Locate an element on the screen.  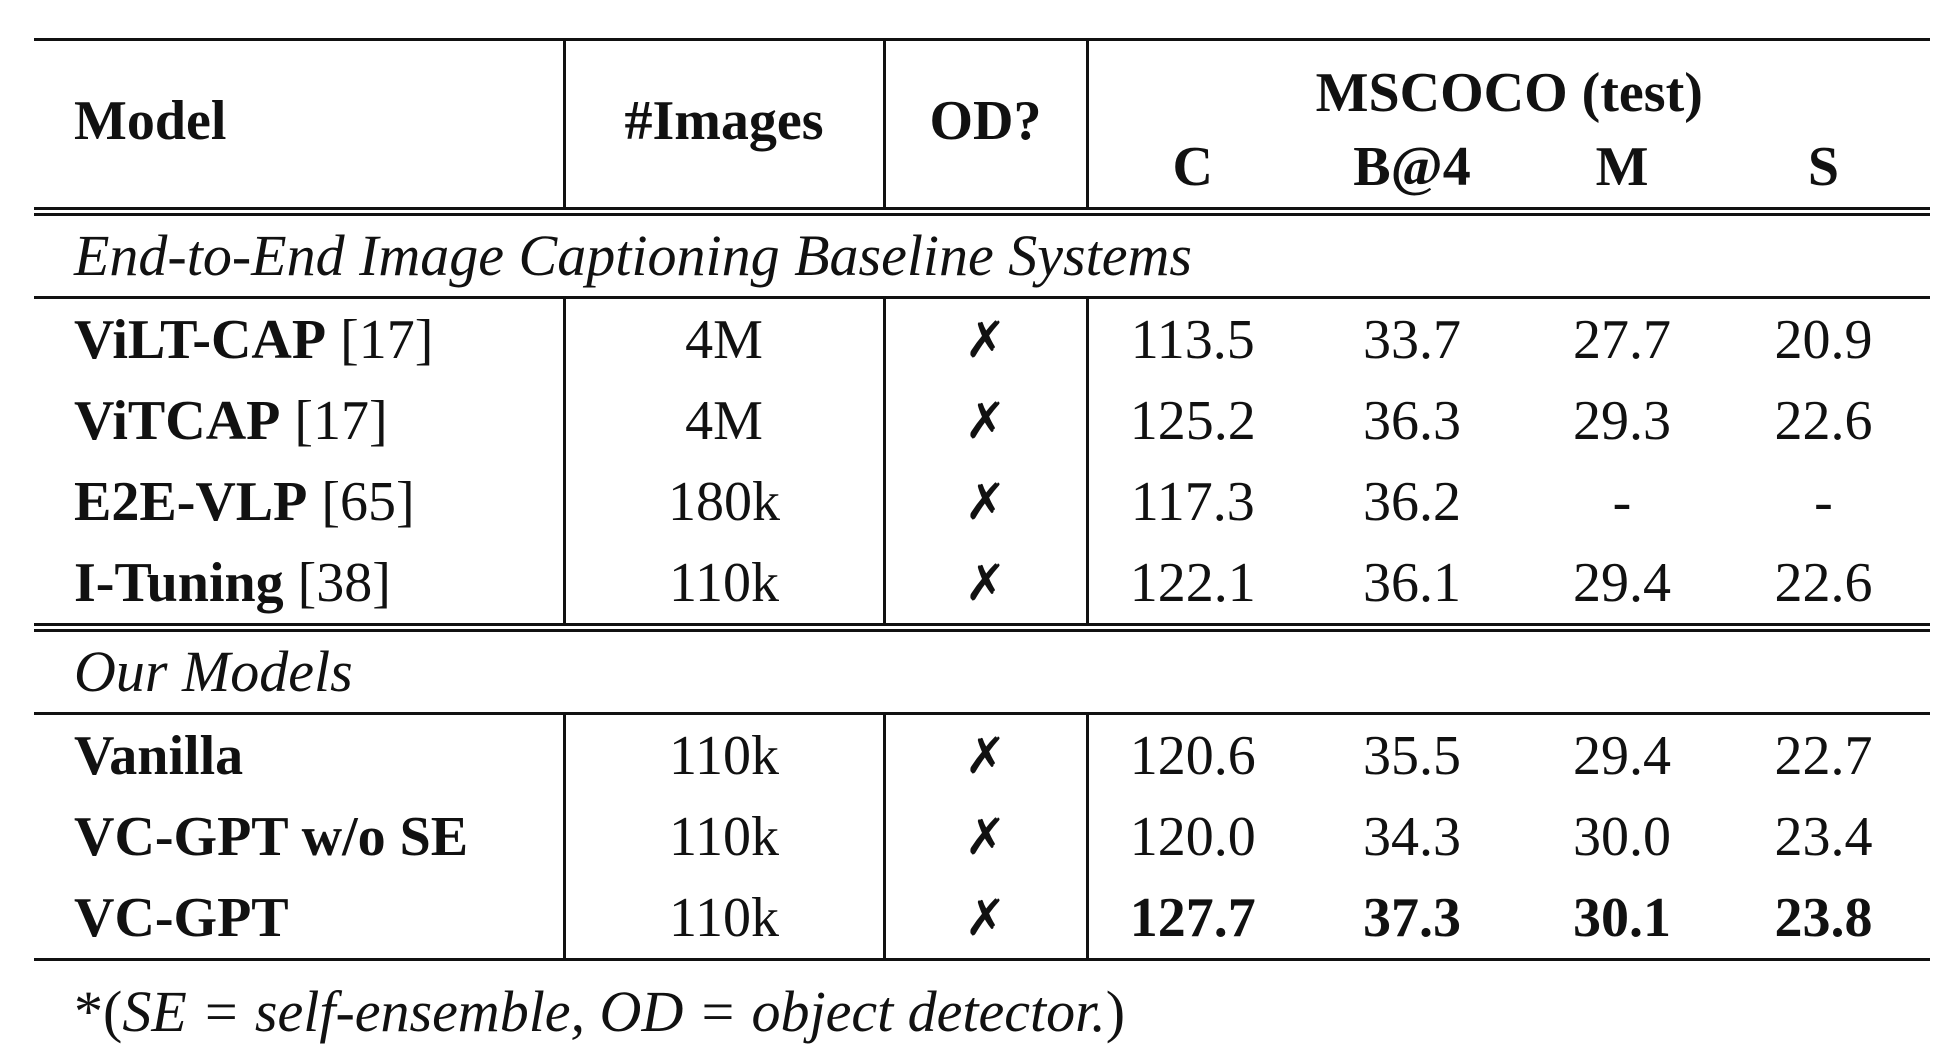
table-row: ViTCAP [17] 4M ✗ 125.2 36.3 29.3 22.6 is located at coordinates (982, 420).